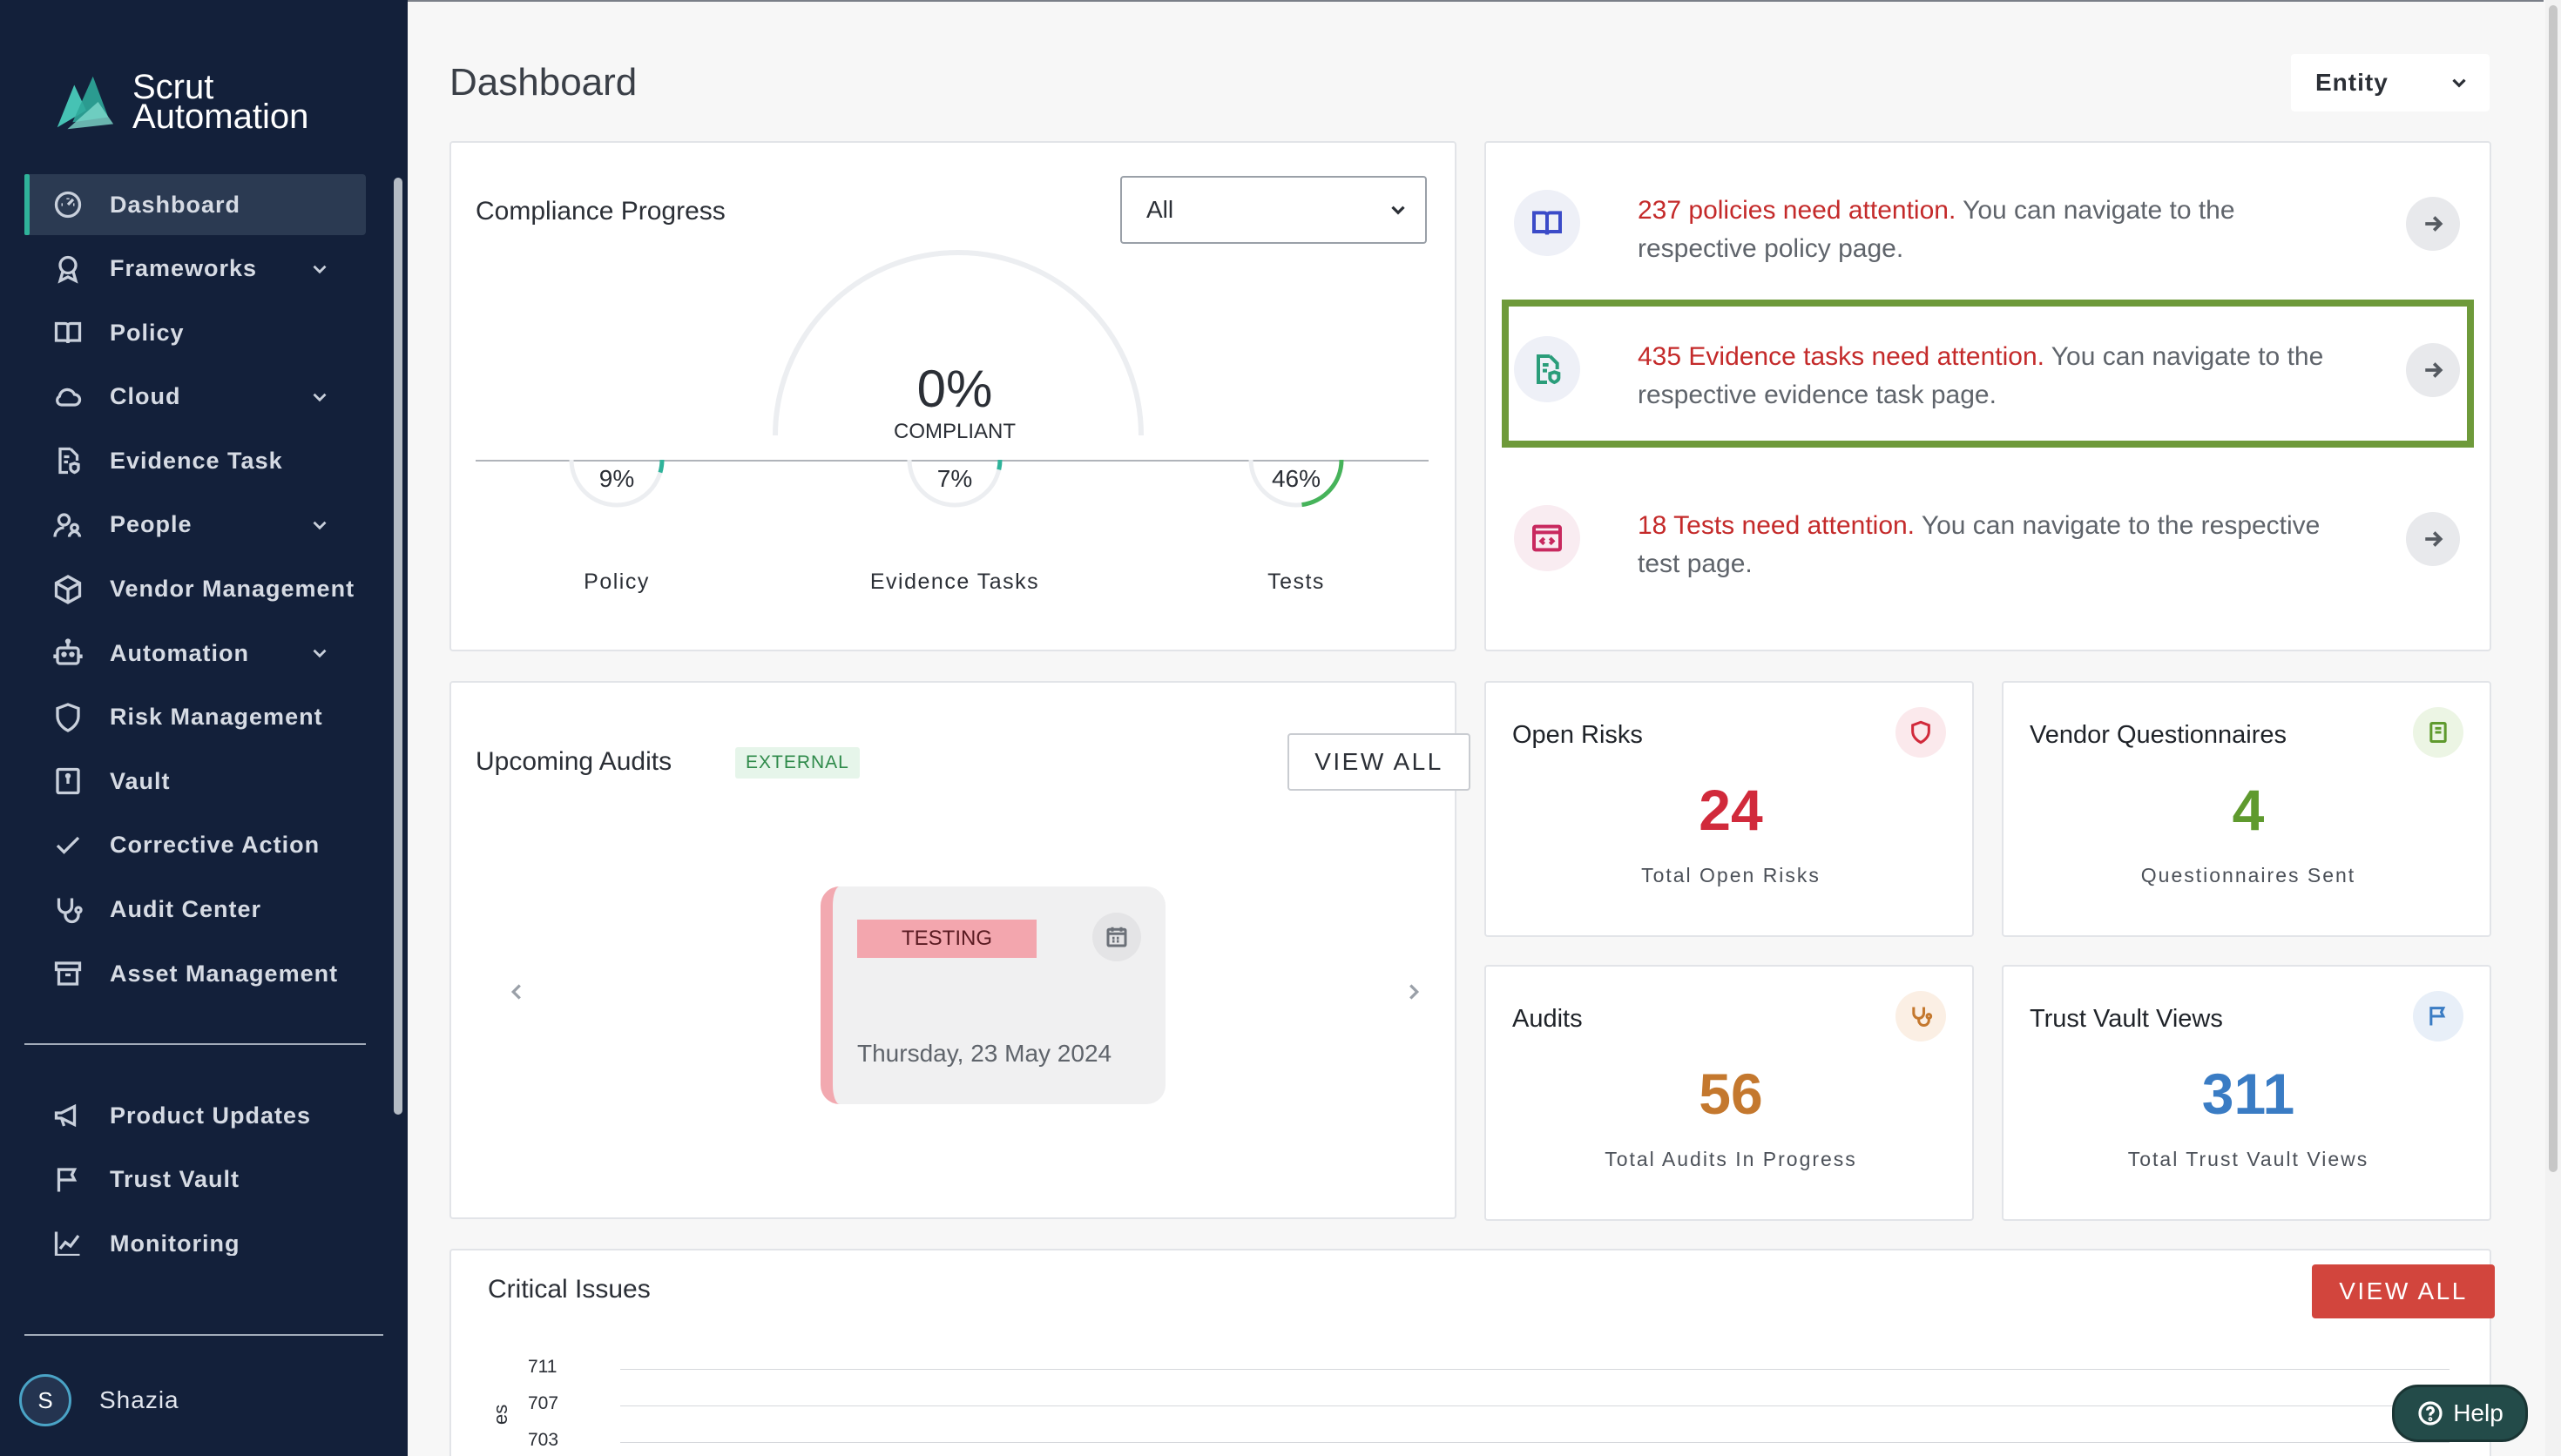 This screenshot has height=1456, width=2561. What do you see at coordinates (958, 342) in the screenshot?
I see `compliance-gauge` at bounding box center [958, 342].